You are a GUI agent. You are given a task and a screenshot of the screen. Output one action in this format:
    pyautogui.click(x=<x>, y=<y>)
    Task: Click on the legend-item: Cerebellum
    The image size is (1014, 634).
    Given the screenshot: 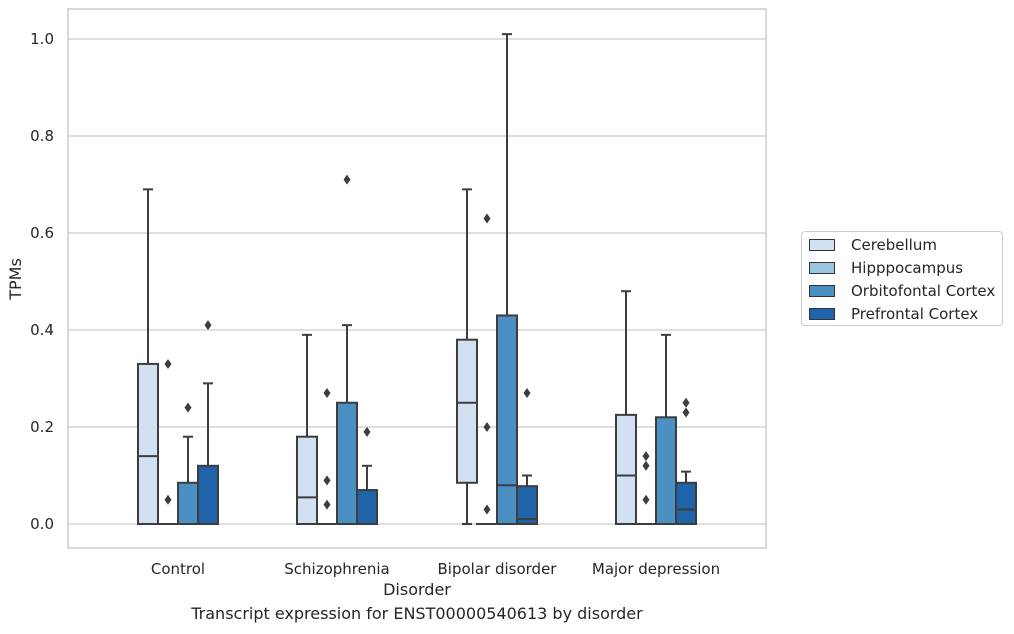 What is the action you would take?
    pyautogui.click(x=873, y=245)
    